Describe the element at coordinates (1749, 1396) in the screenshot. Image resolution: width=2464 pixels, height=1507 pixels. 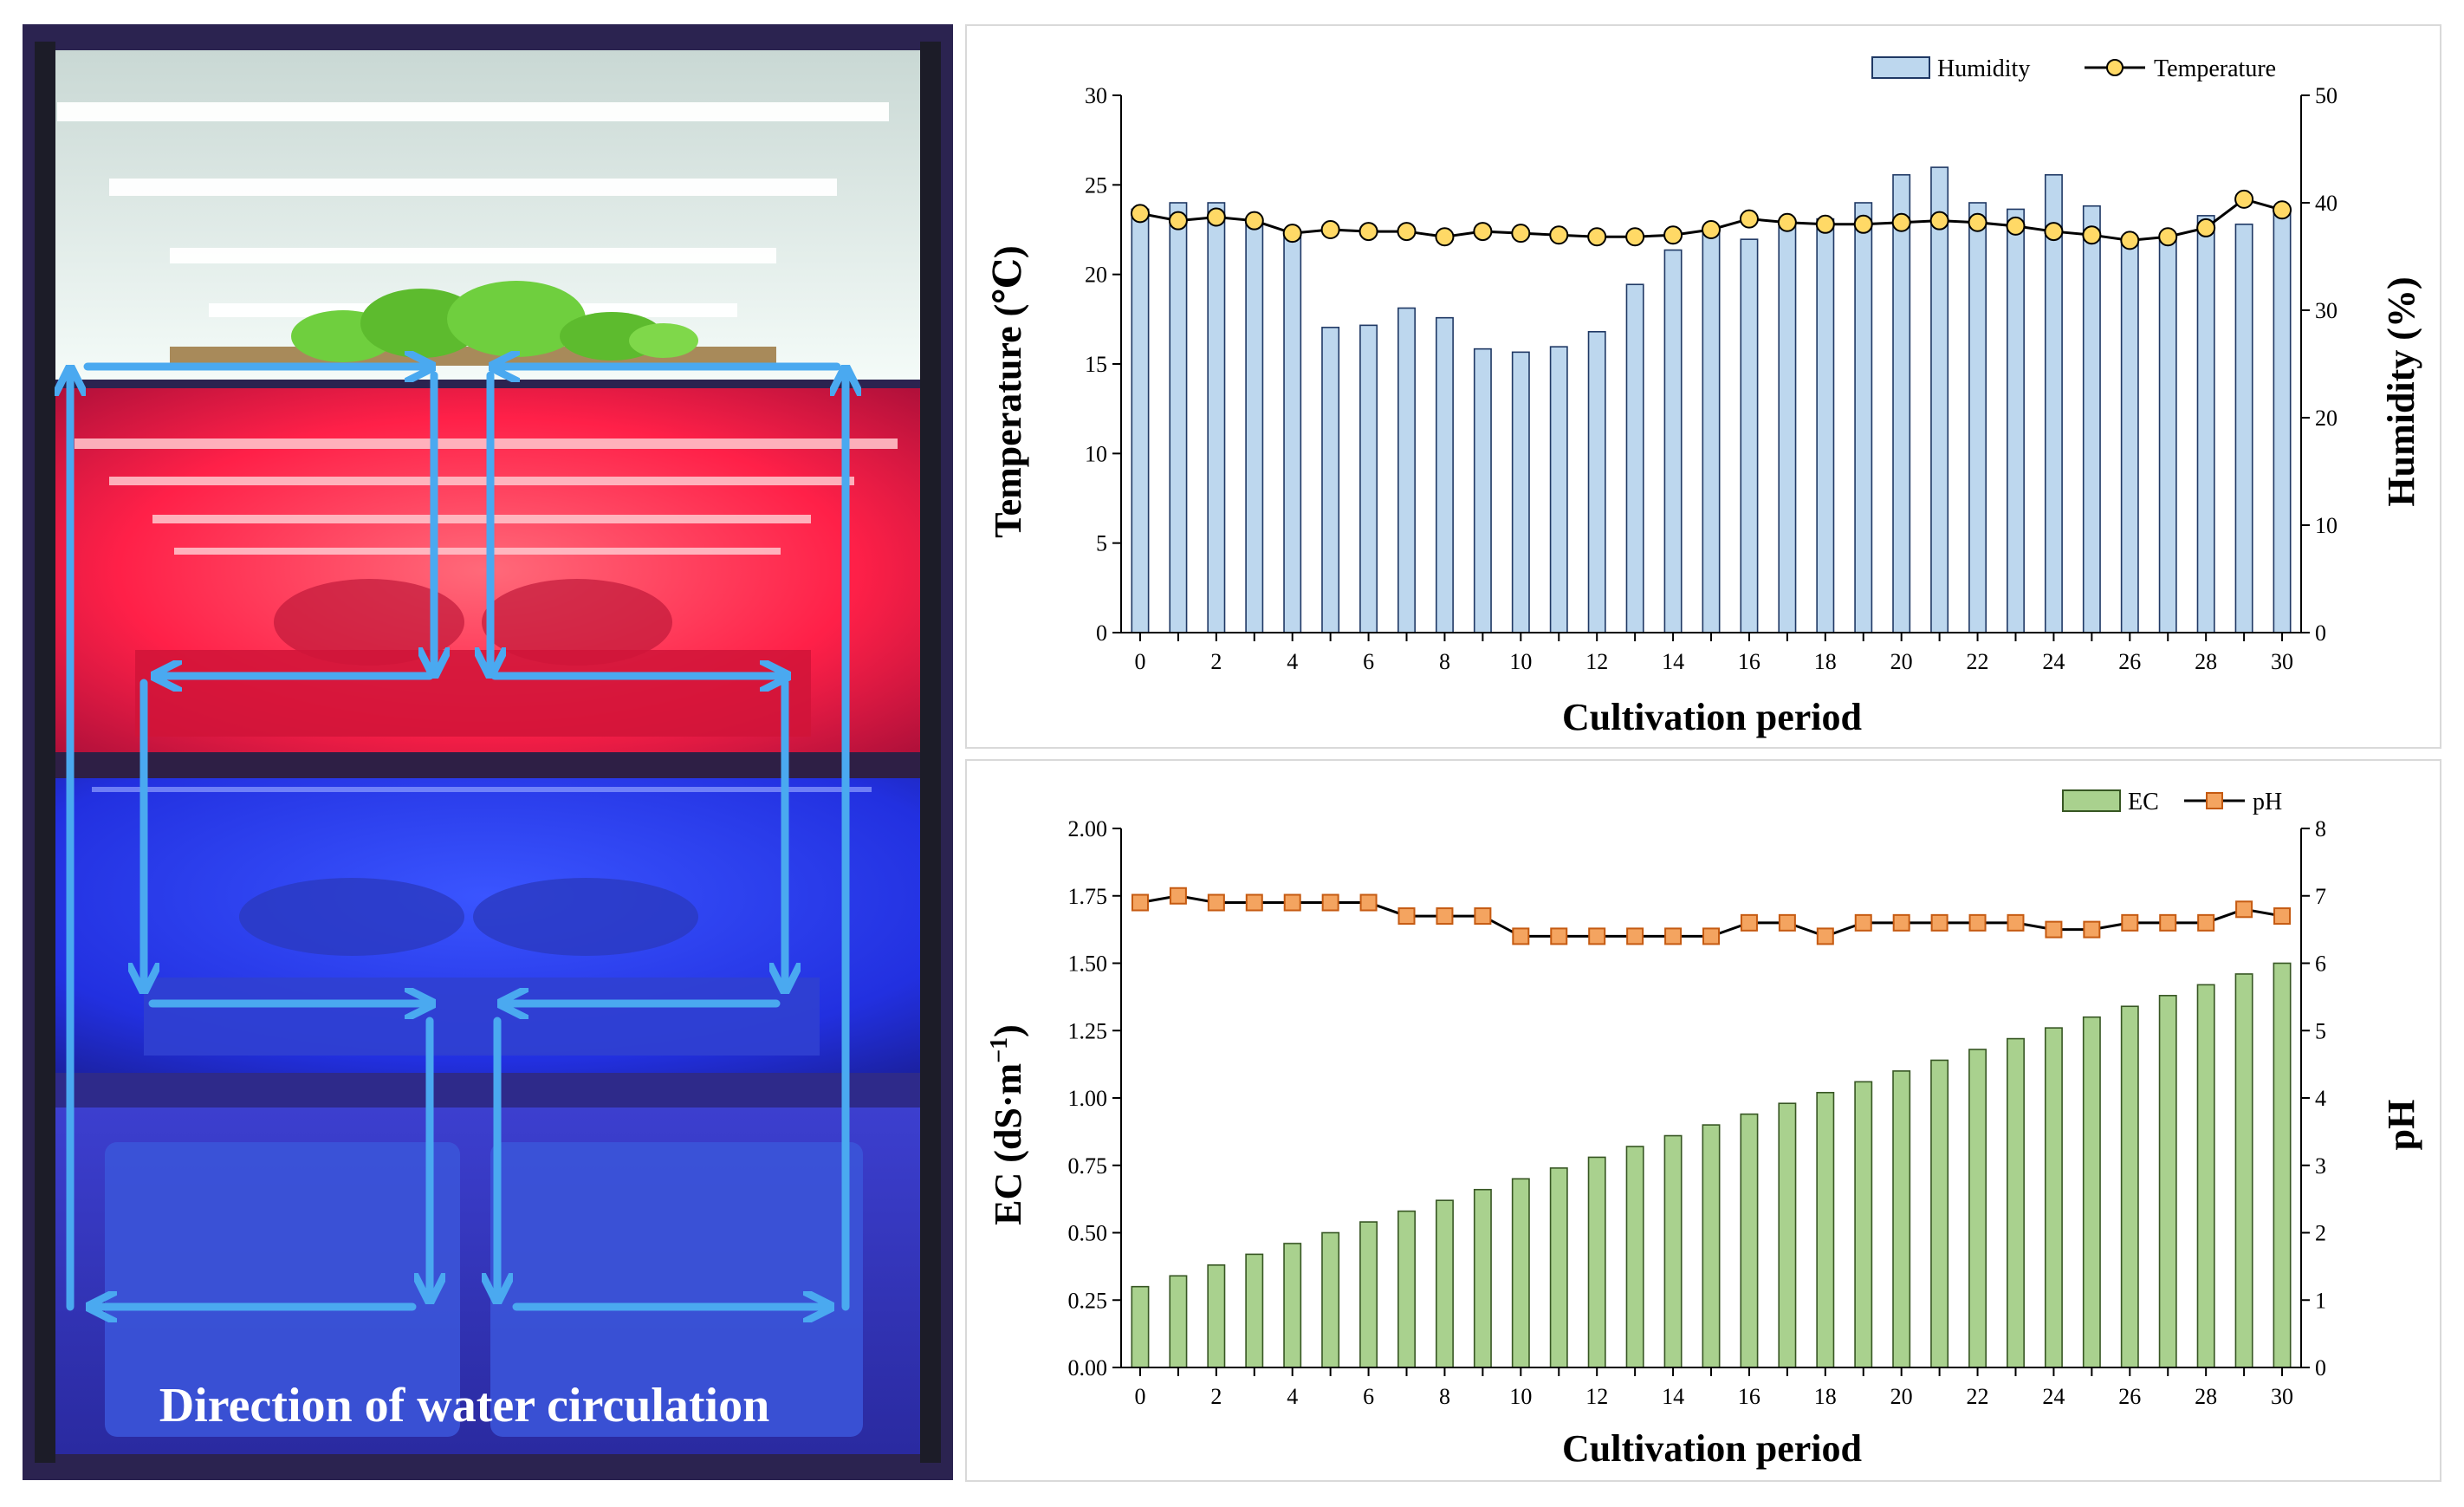
I see `x-tick-label: 16` at that location.